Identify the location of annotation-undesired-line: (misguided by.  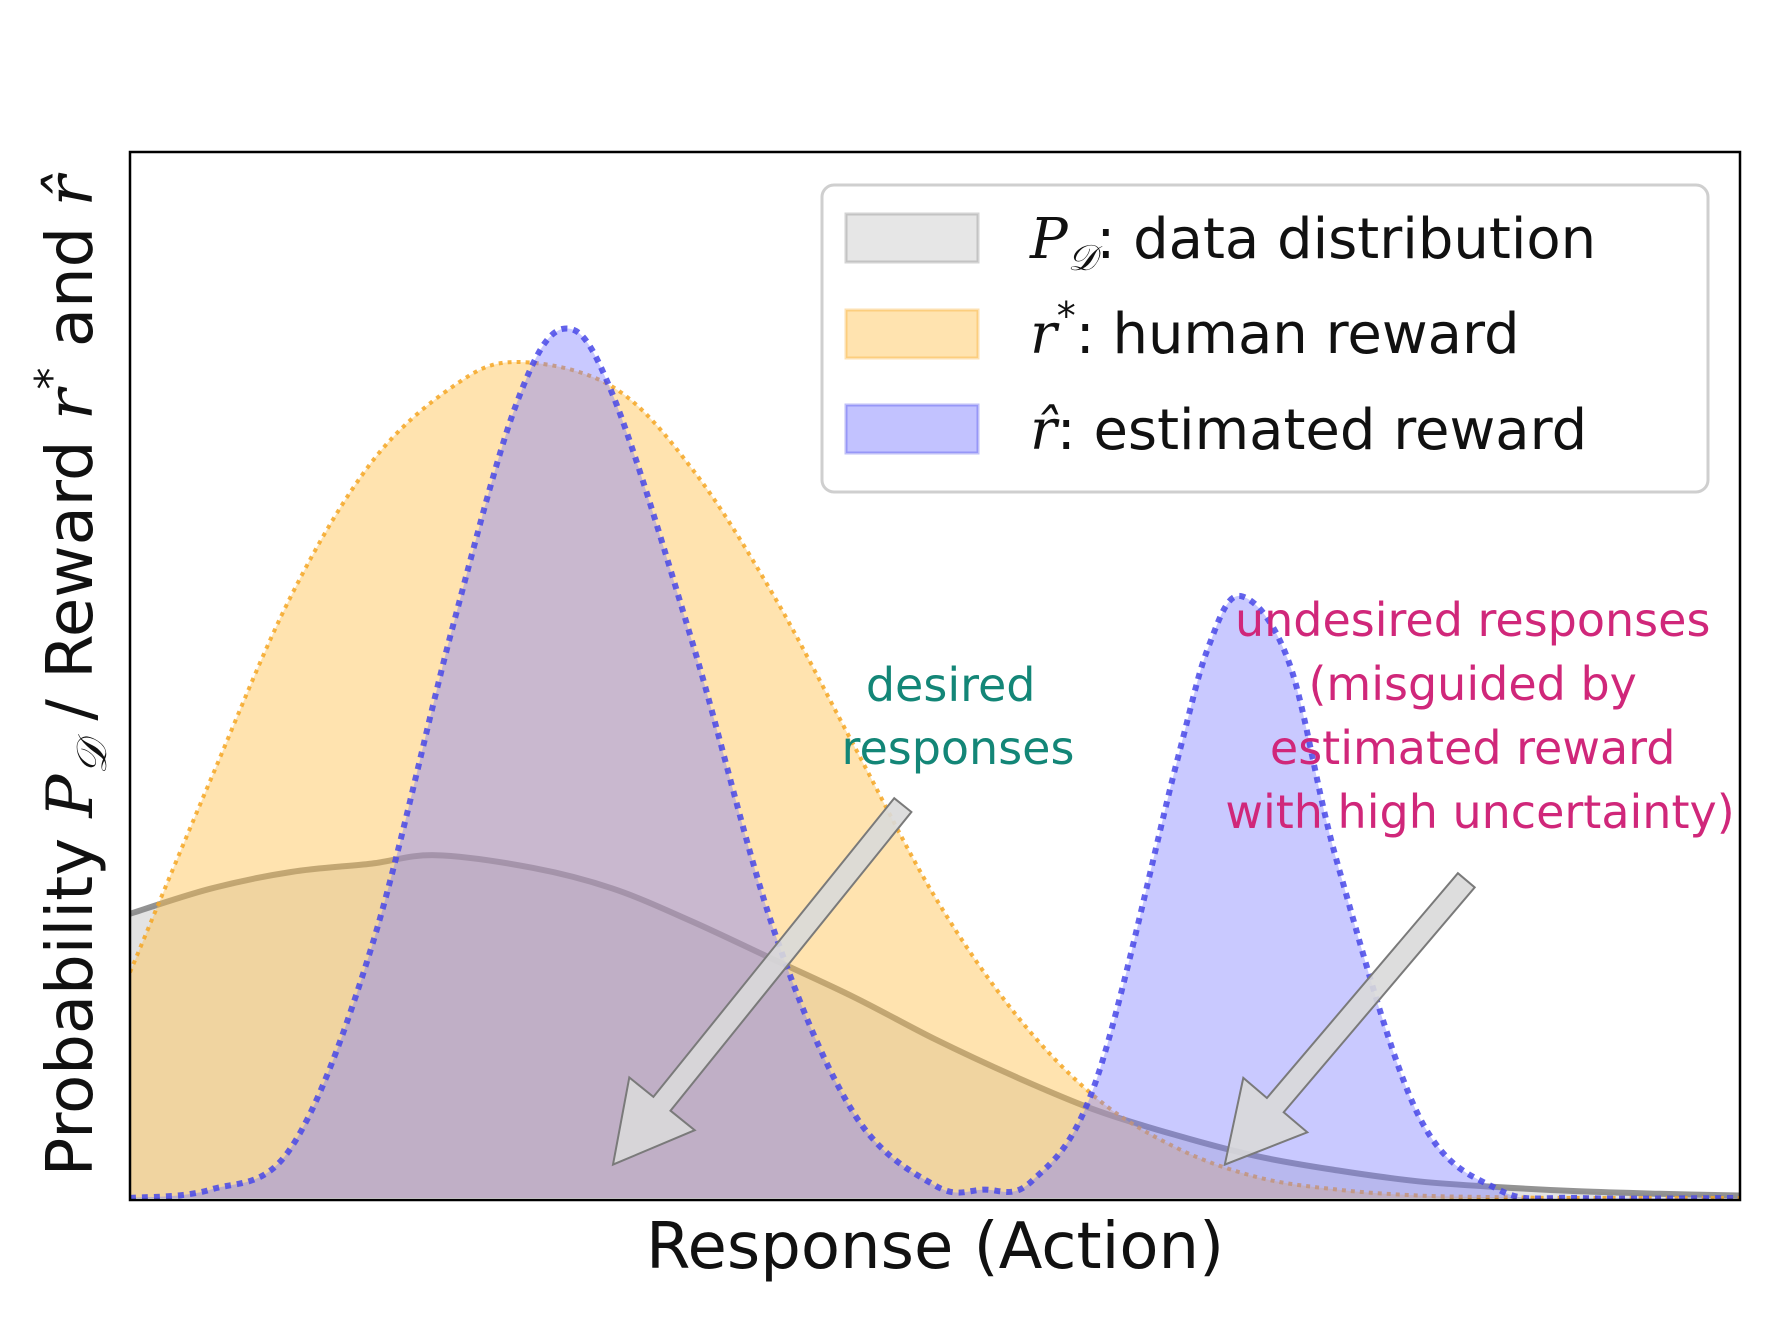
(1472, 684).